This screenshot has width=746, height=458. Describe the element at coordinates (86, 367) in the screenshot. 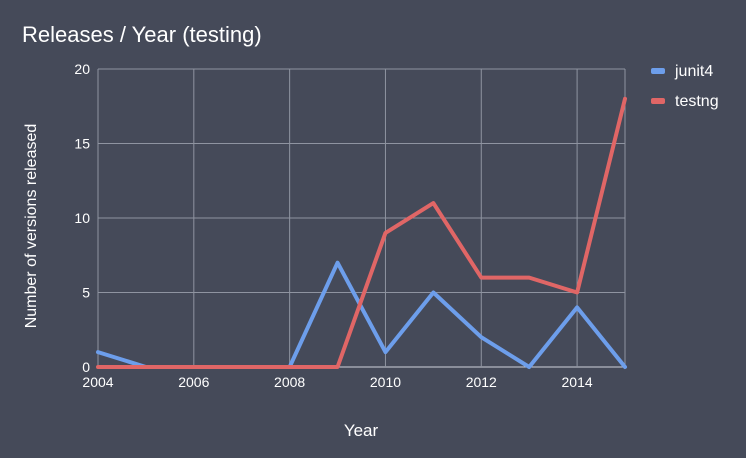

I see `y-tick-label: 0` at that location.